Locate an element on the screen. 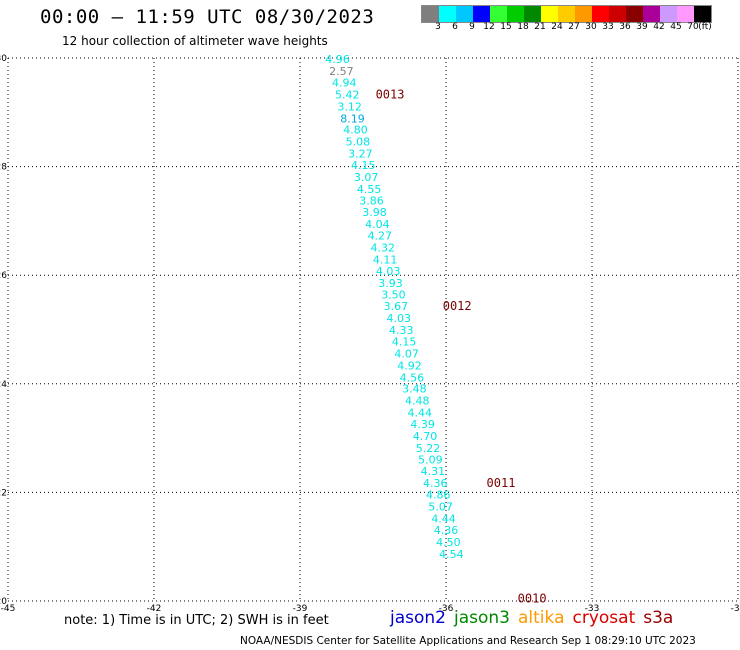  satellite-key: jason2 jason3 altika cryosat s3a is located at coordinates (535, 618).